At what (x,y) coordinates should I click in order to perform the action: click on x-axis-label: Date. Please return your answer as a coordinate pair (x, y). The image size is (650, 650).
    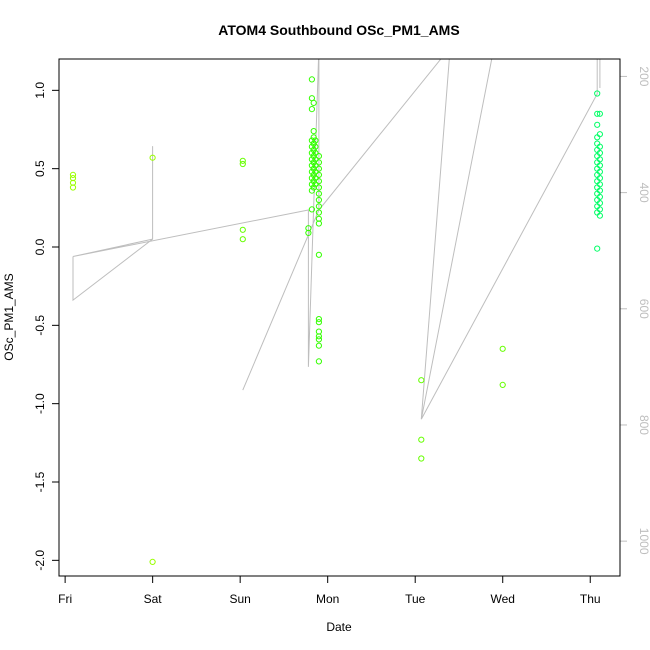
    Looking at the image, I should click on (339, 627).